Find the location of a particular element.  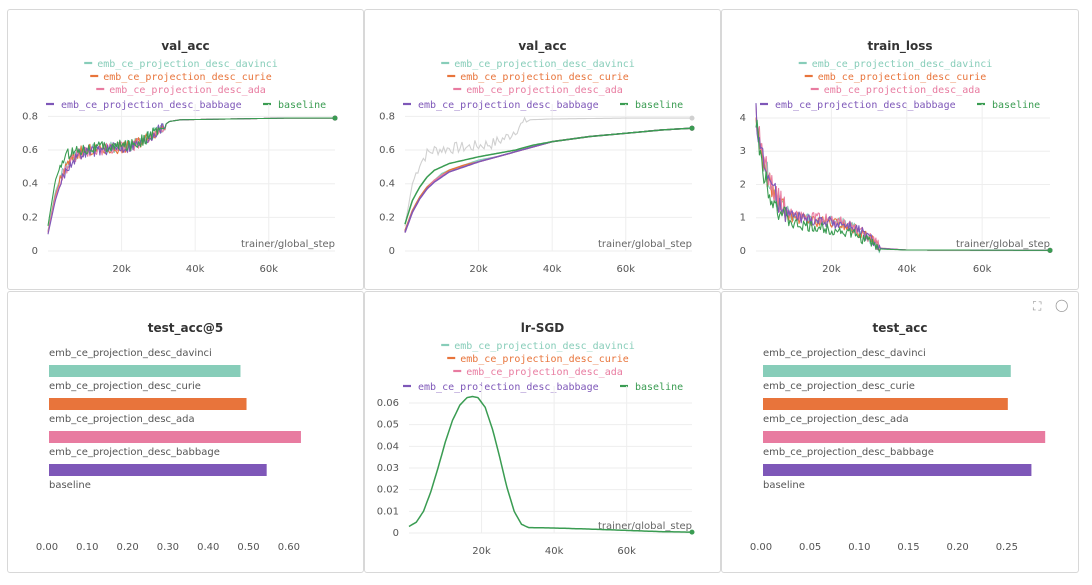

bar-label-emb-ce-projection-desc-babbage: emb_ce_projection_desc_babbage is located at coordinates (134, 452).